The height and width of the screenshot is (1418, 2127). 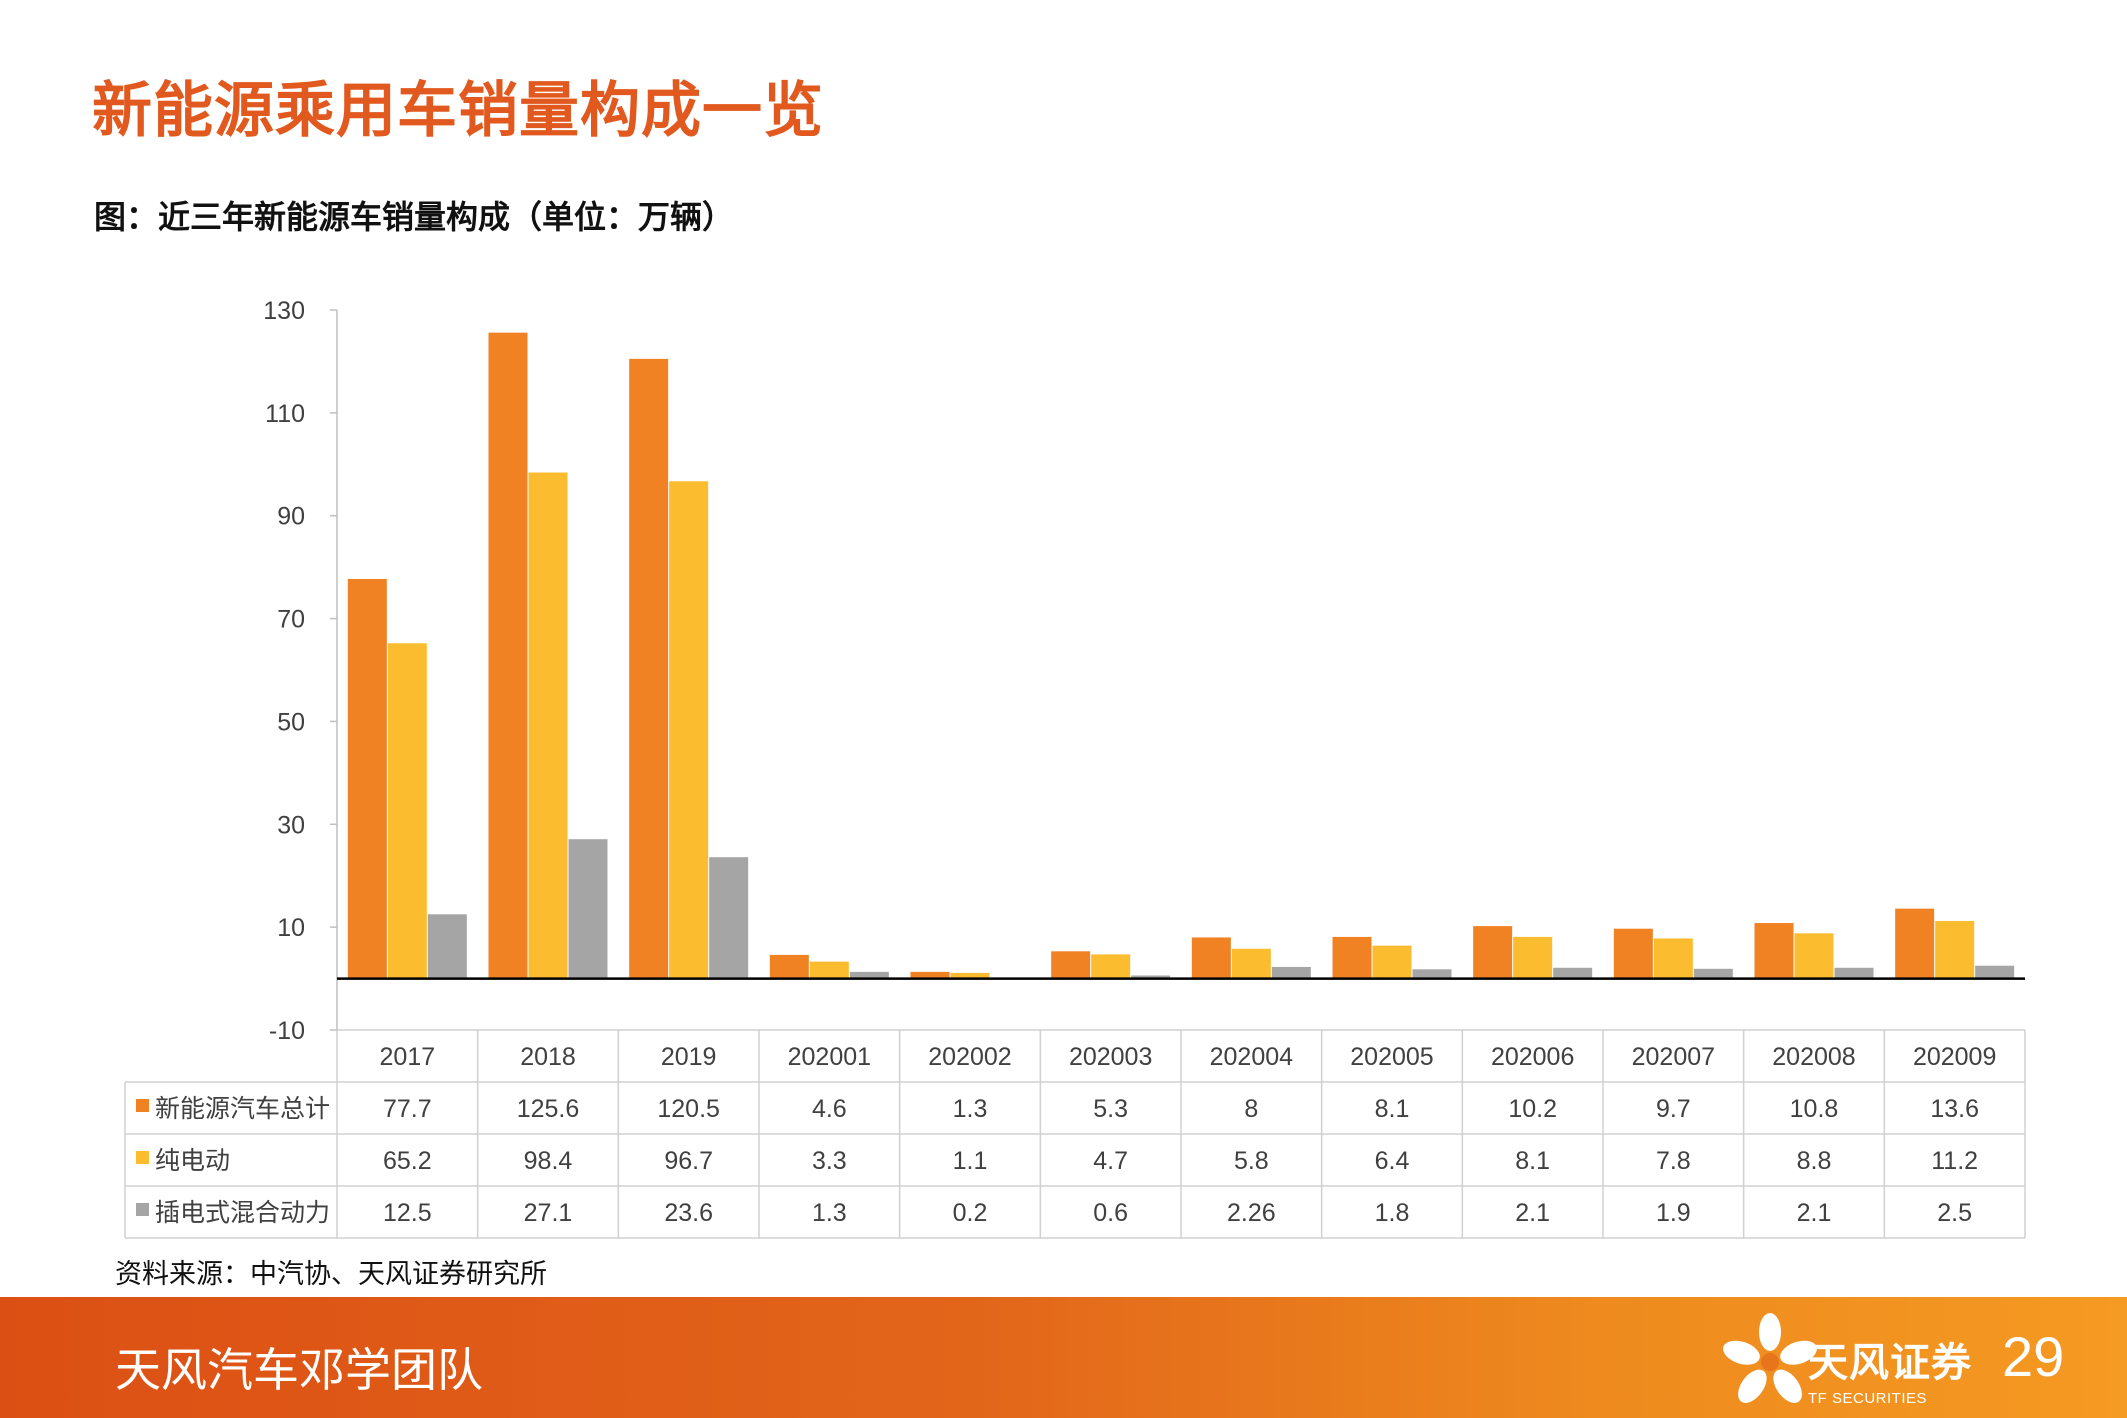 I want to click on data-label: 6.4, so click(x=1392, y=1161).